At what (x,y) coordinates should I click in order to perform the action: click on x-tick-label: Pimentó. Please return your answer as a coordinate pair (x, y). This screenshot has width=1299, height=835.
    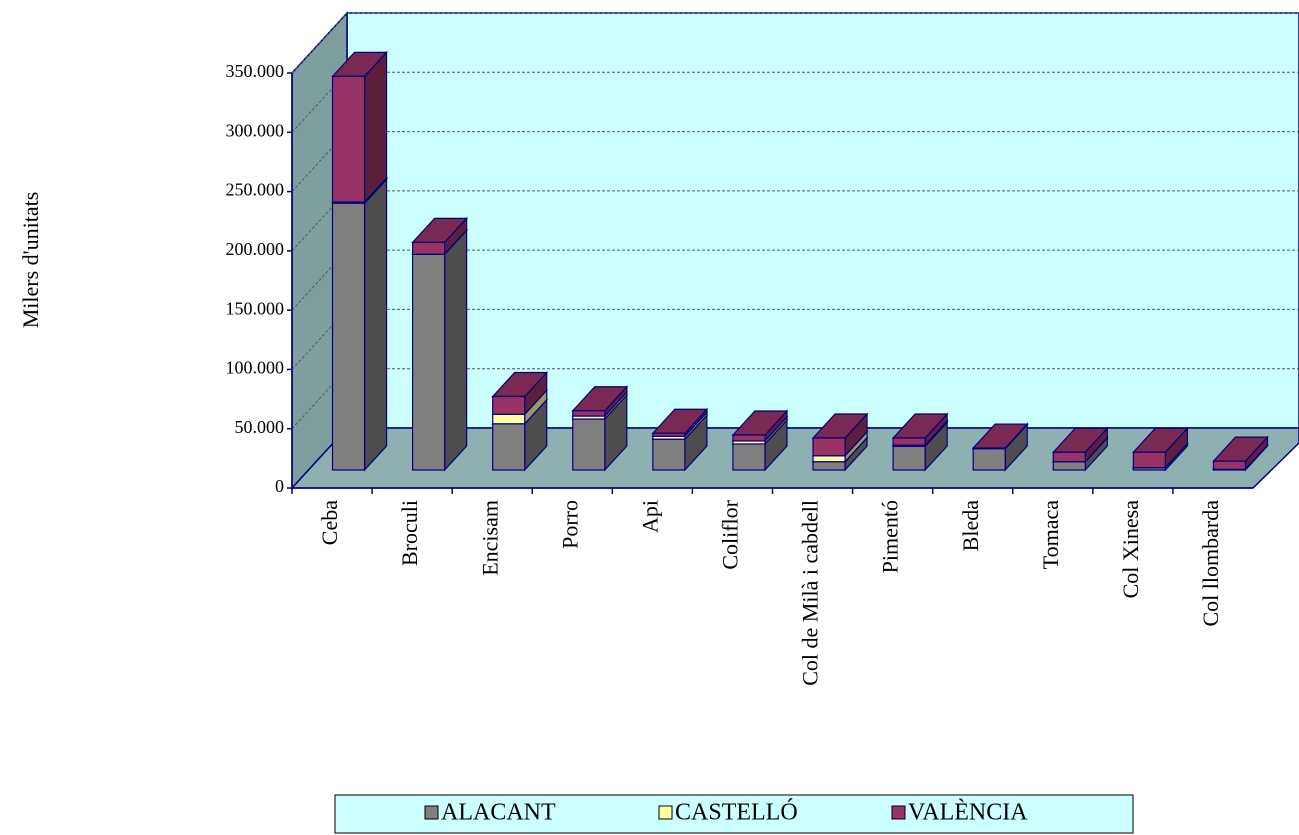
    Looking at the image, I should click on (890, 536).